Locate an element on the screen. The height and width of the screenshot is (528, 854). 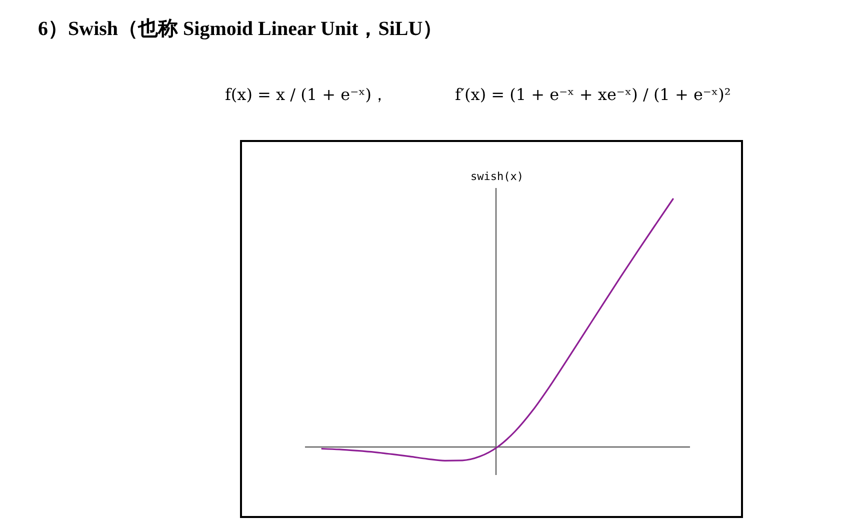
chart-title: 6）Swish（也称 Sigmoid Linear Unit，SiLU） is located at coordinates (240, 29).